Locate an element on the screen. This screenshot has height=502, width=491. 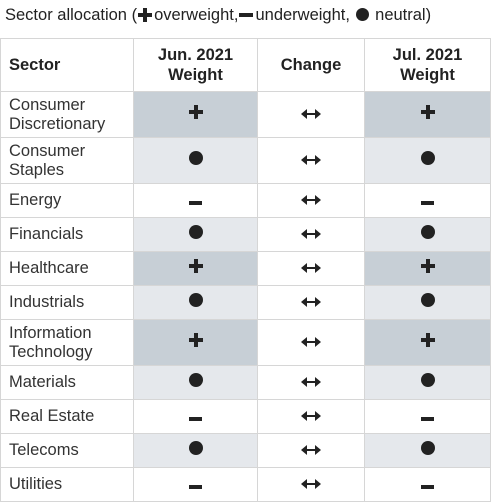
sector-name: Consumer Staples is located at coordinates (67, 160).